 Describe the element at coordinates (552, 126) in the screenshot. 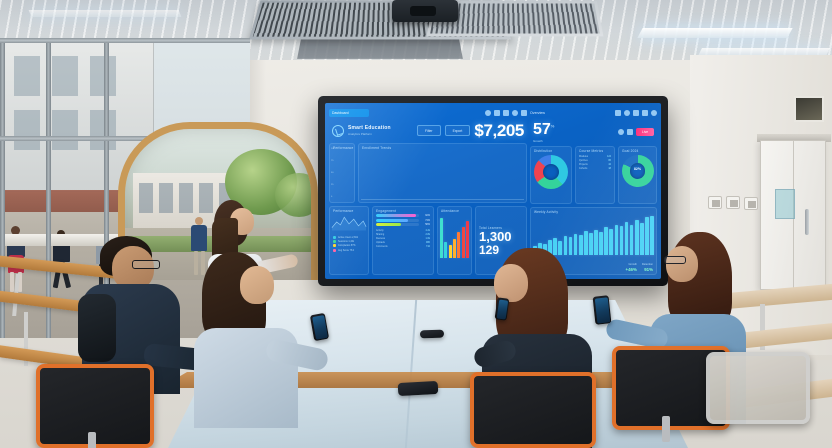

I see `kpi-superscript: %` at that location.